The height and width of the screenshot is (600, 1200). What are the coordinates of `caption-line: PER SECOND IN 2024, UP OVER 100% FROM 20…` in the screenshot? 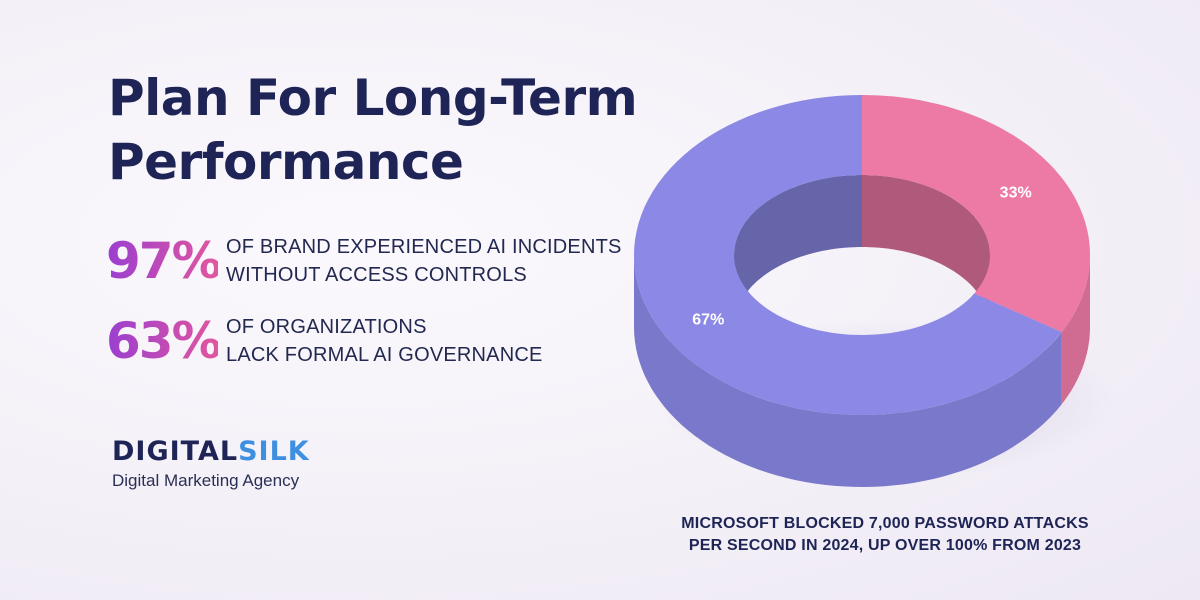 It's located at (885, 545).